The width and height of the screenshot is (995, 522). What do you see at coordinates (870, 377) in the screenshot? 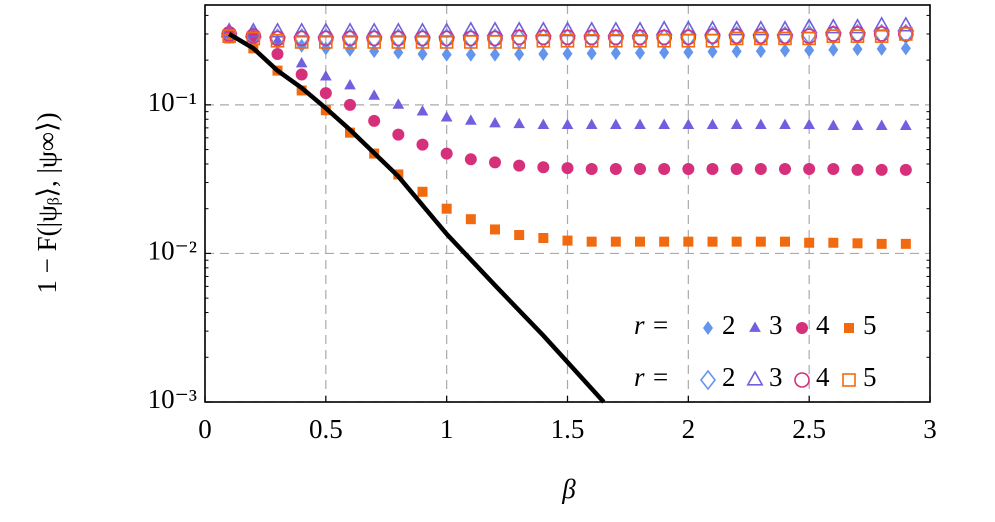
I see `legend-label: 5` at bounding box center [870, 377].